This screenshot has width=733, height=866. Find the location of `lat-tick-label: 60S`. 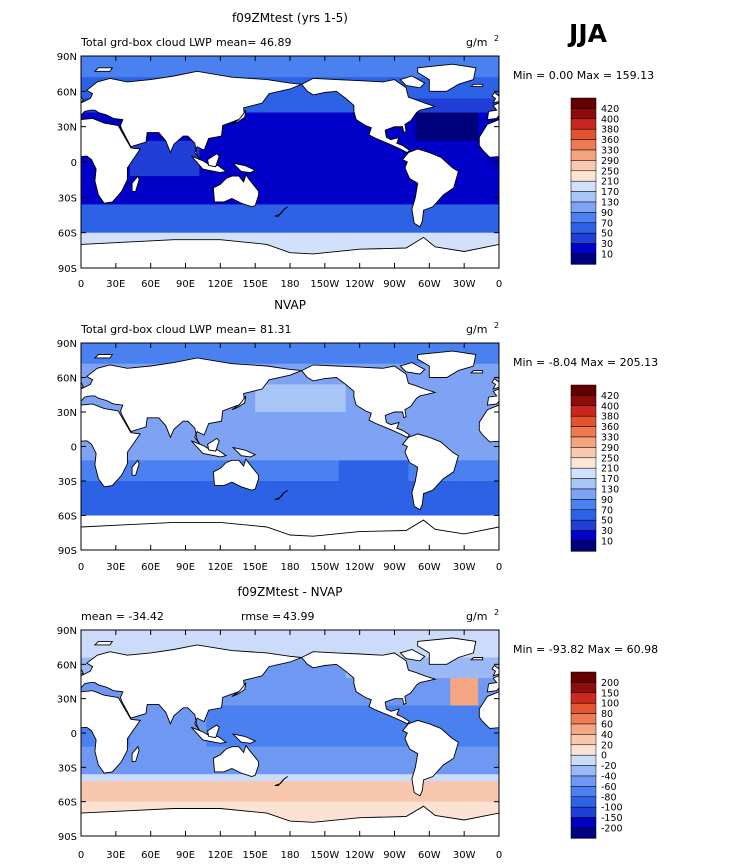

lat-tick-label: 60S is located at coordinates (67, 234).